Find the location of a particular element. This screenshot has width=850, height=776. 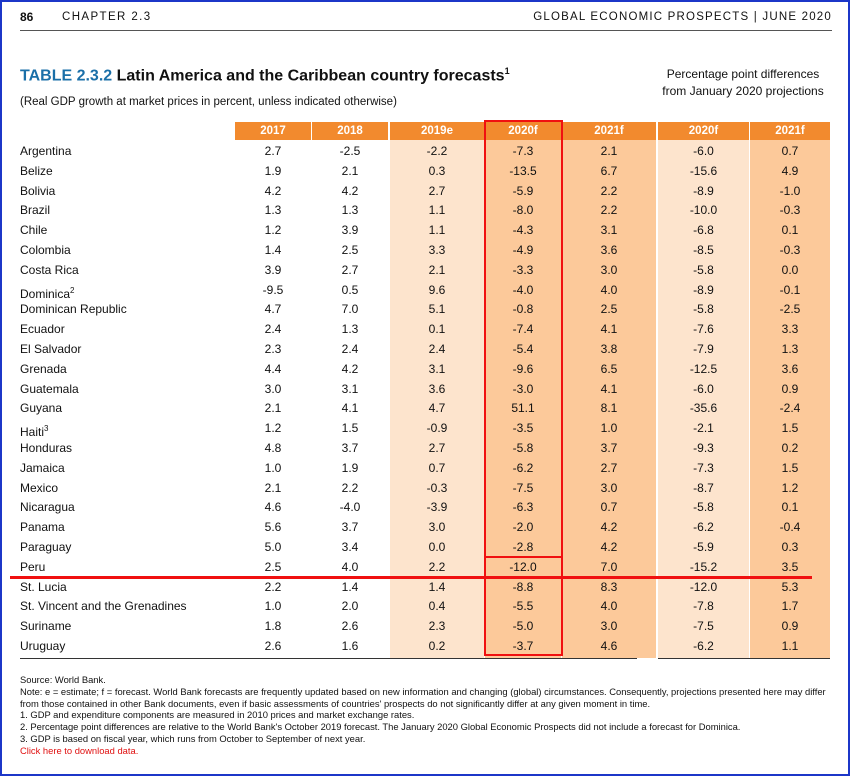

table-bottom-rule is located at coordinates (328, 658).